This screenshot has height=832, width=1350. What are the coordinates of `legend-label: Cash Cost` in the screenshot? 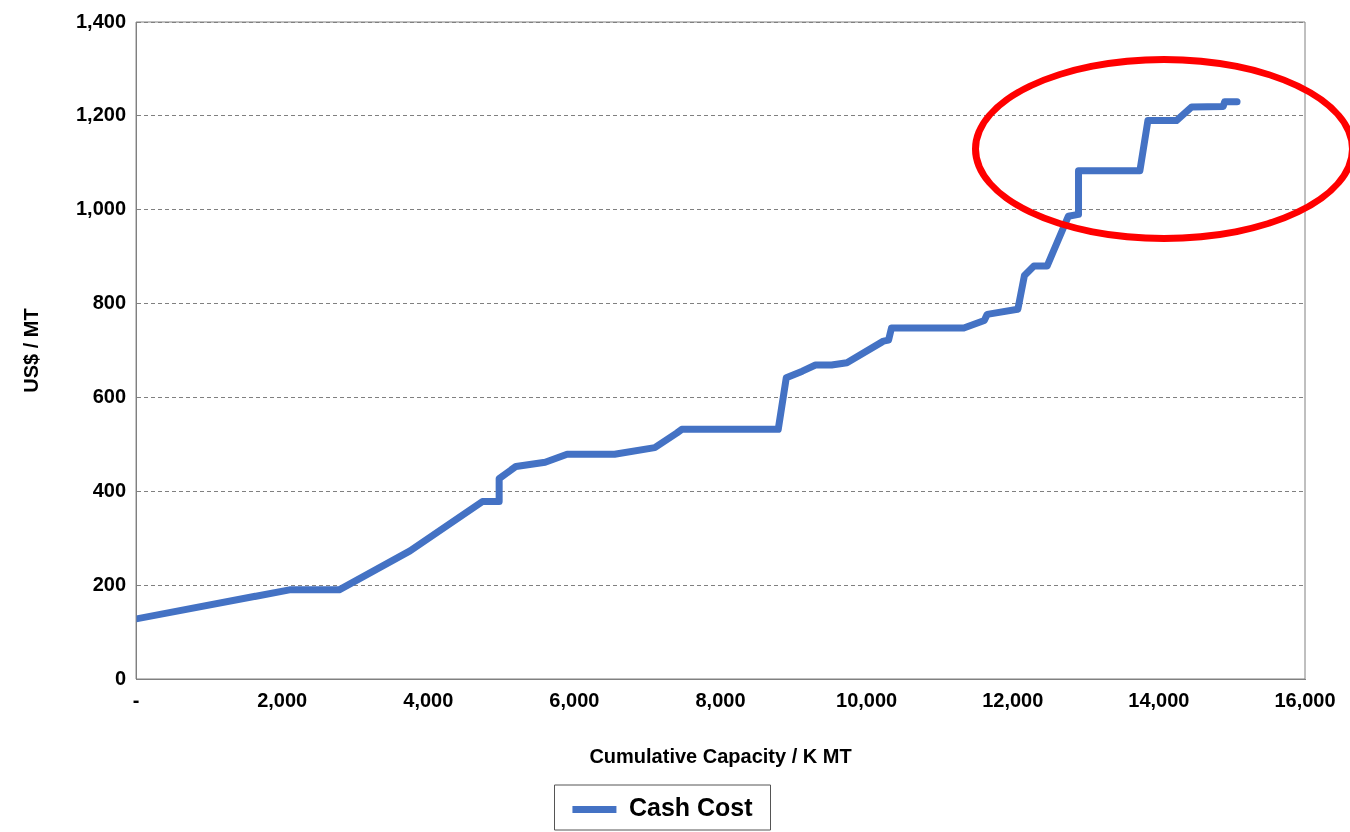 It's located at (691, 807).